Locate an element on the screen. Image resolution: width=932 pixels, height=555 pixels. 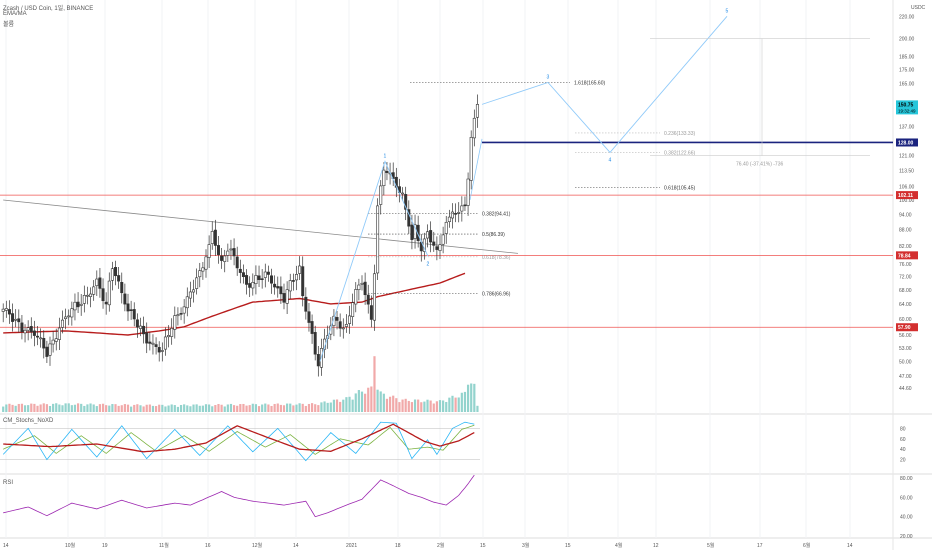
price-tick-label: 72.00 is located at coordinates (905, 277).